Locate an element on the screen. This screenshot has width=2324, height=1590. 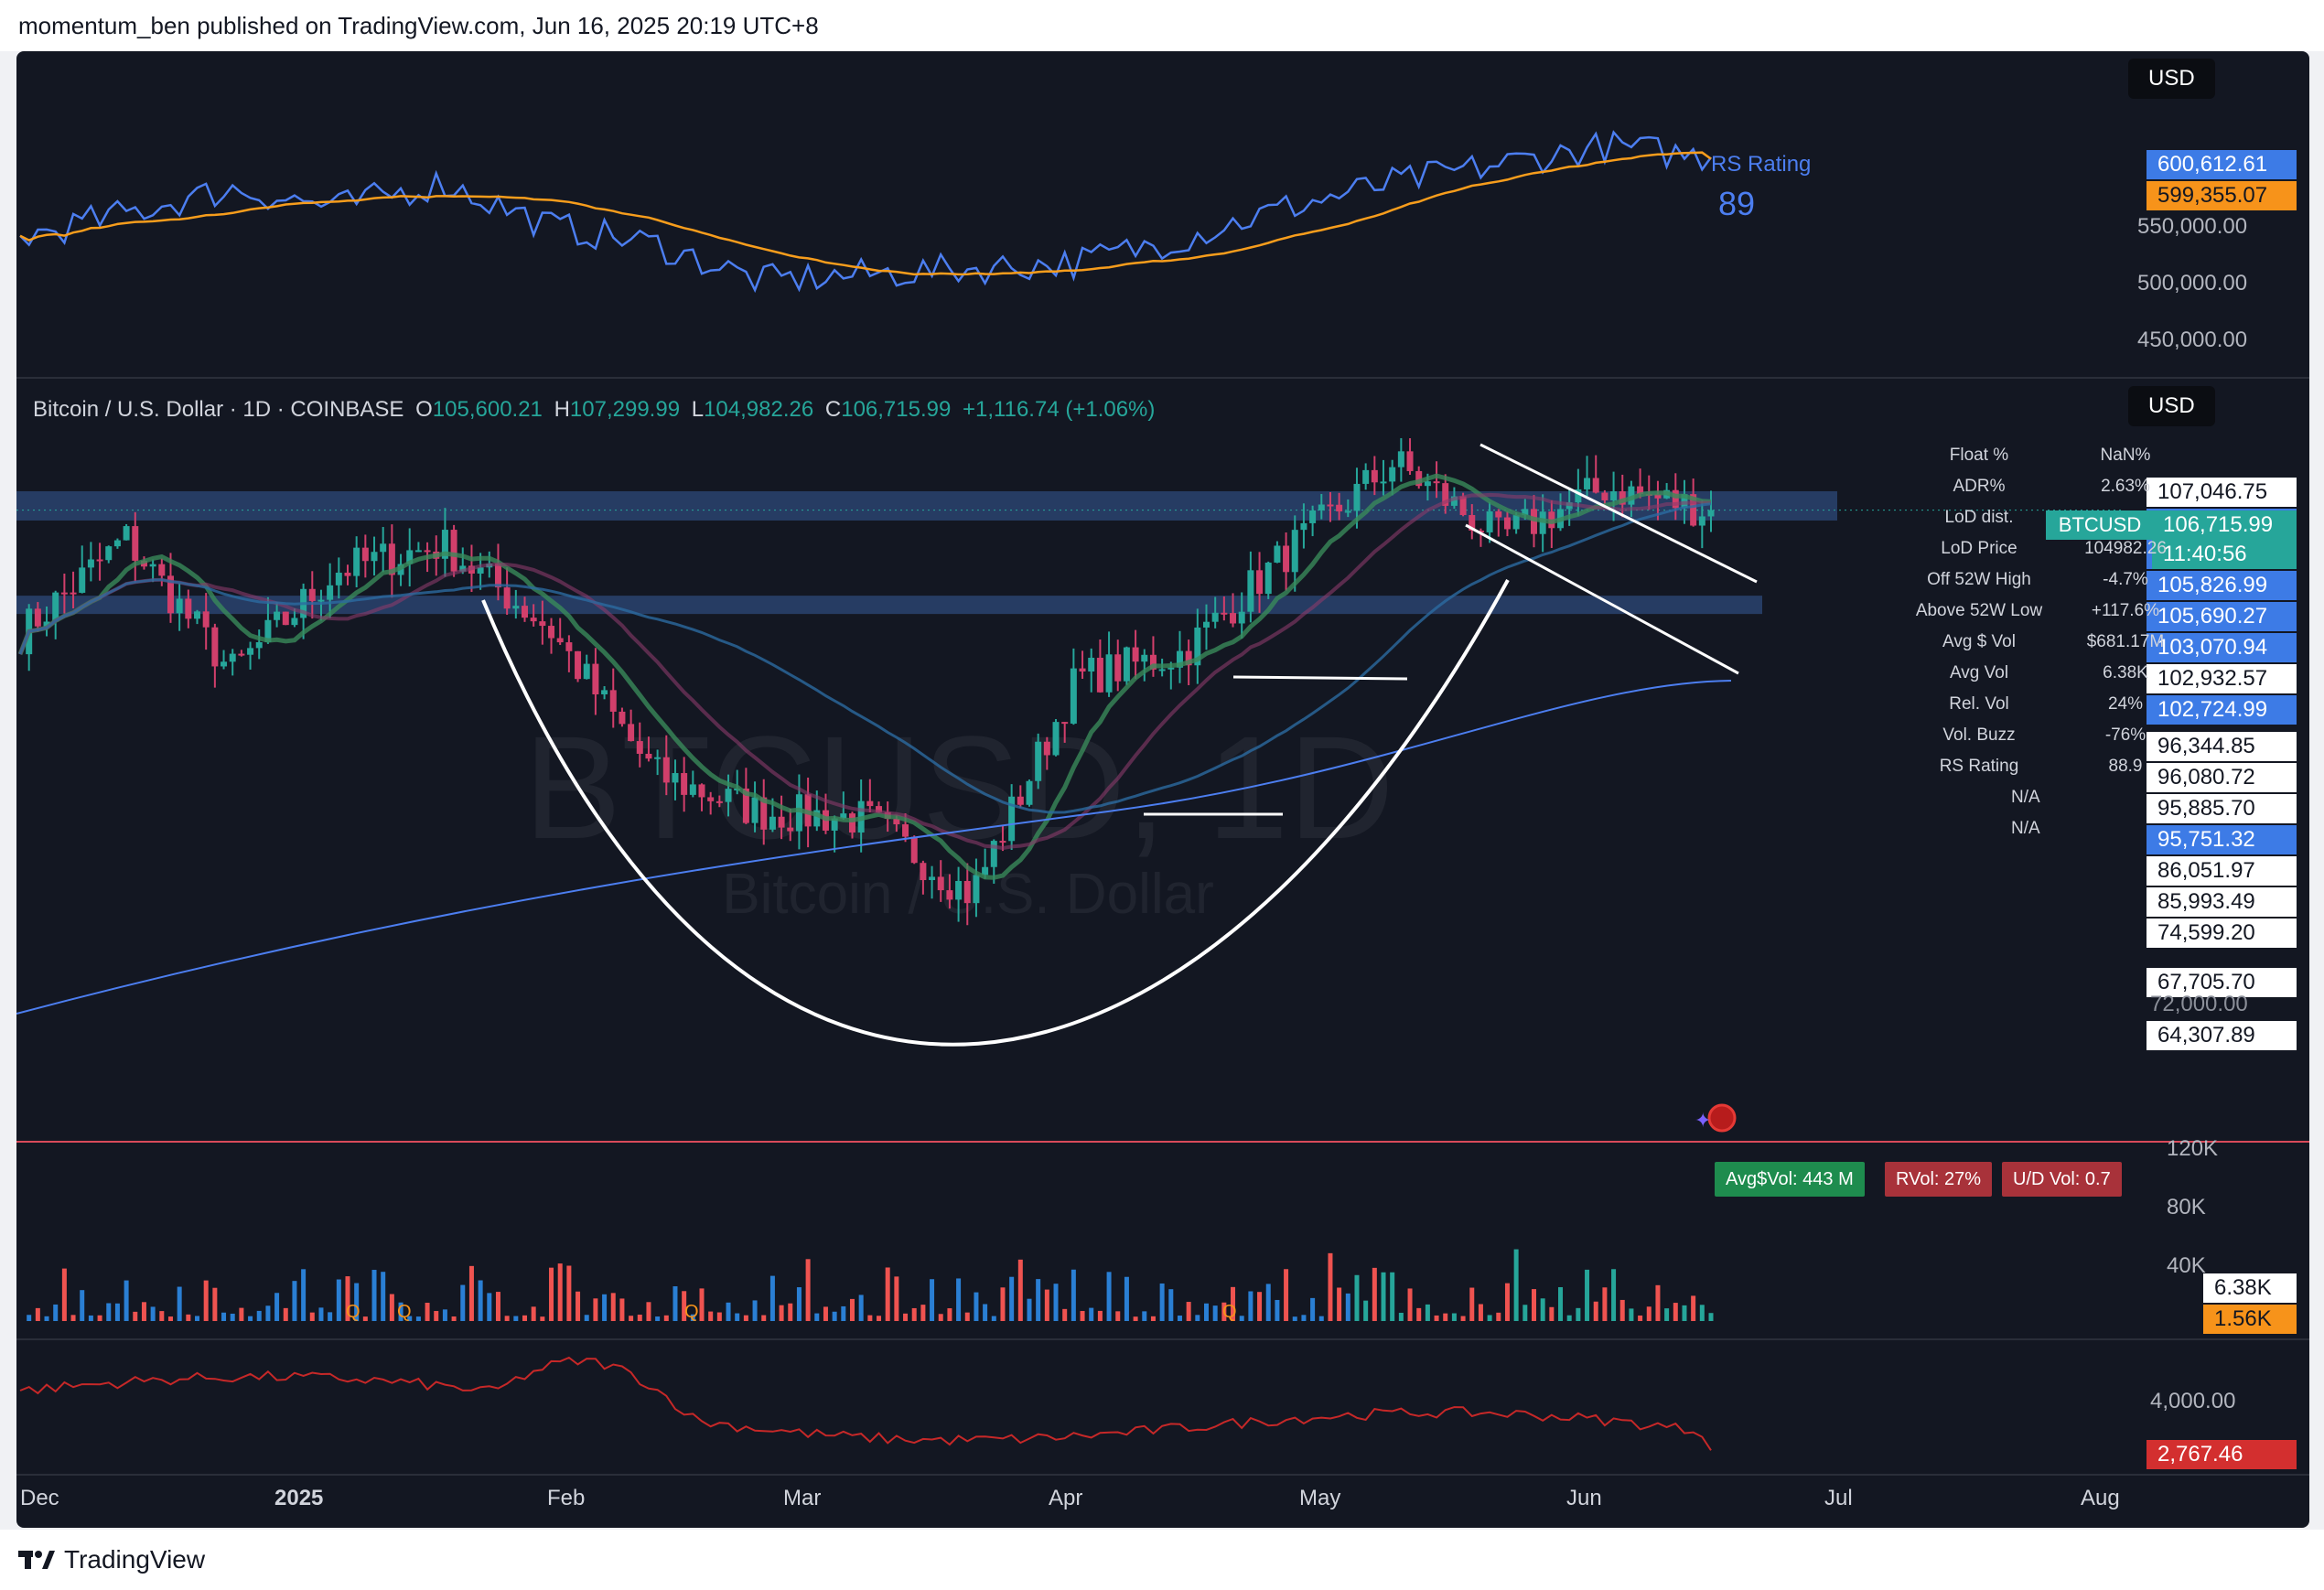
rs-tick-550k: 550,000.00 is located at coordinates (2192, 226).